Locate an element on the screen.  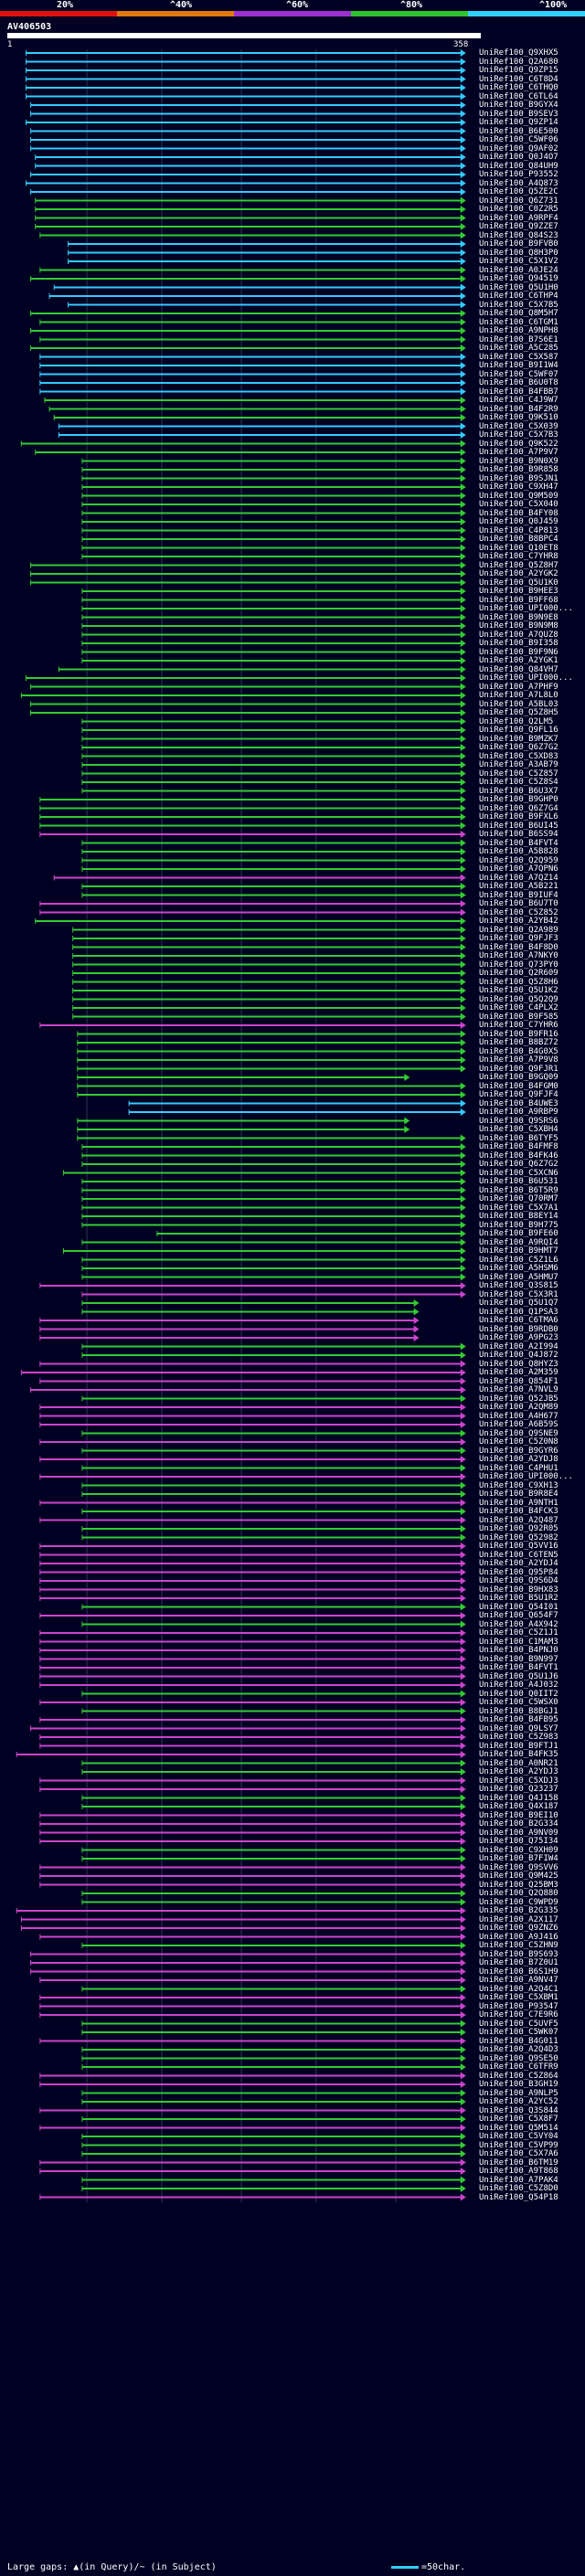
hit-label: UniRef100_B6T5R9 is located at coordinates (518, 1190).